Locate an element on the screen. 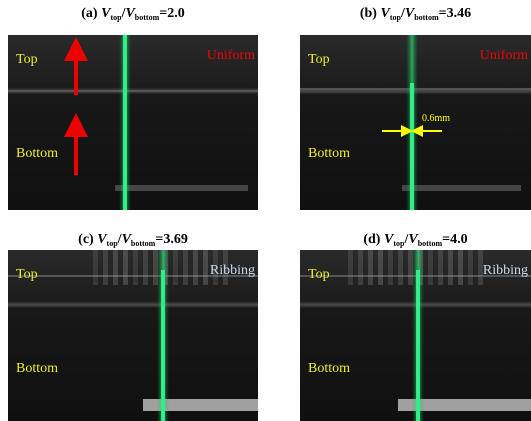 This screenshot has height=421, width=531. caption-part: (b) is located at coordinates (368, 13).